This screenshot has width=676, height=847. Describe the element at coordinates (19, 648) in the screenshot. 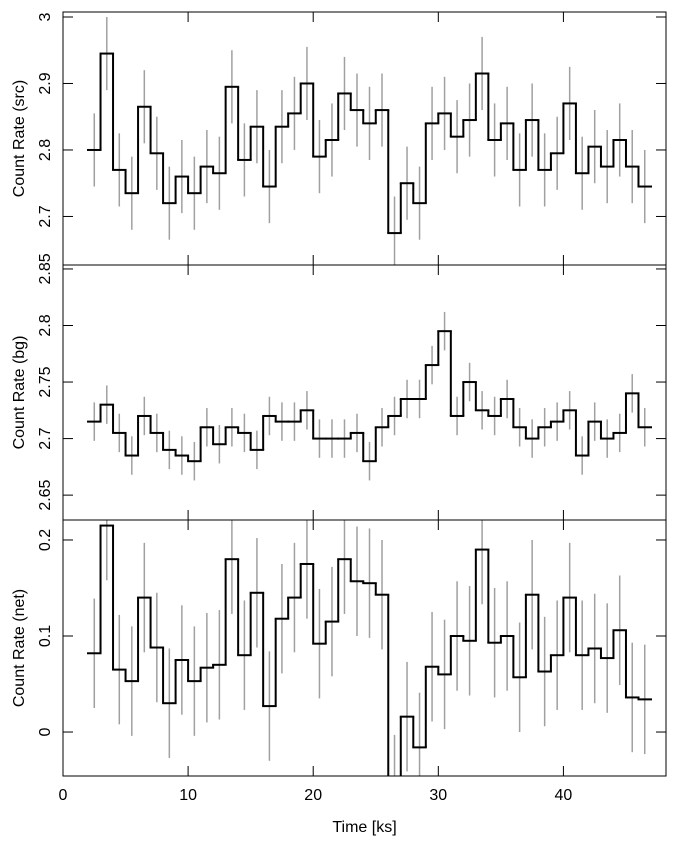

I see `y-axis-label: Count Rate (net)` at that location.